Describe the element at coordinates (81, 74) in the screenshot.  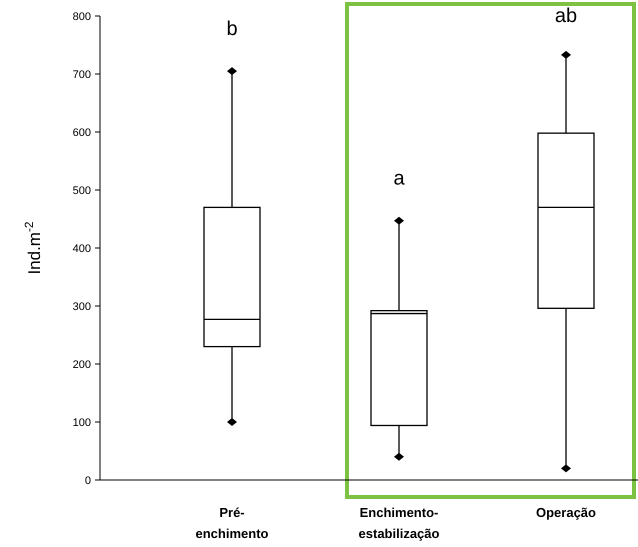
I see `y-tick-label: 700` at that location.